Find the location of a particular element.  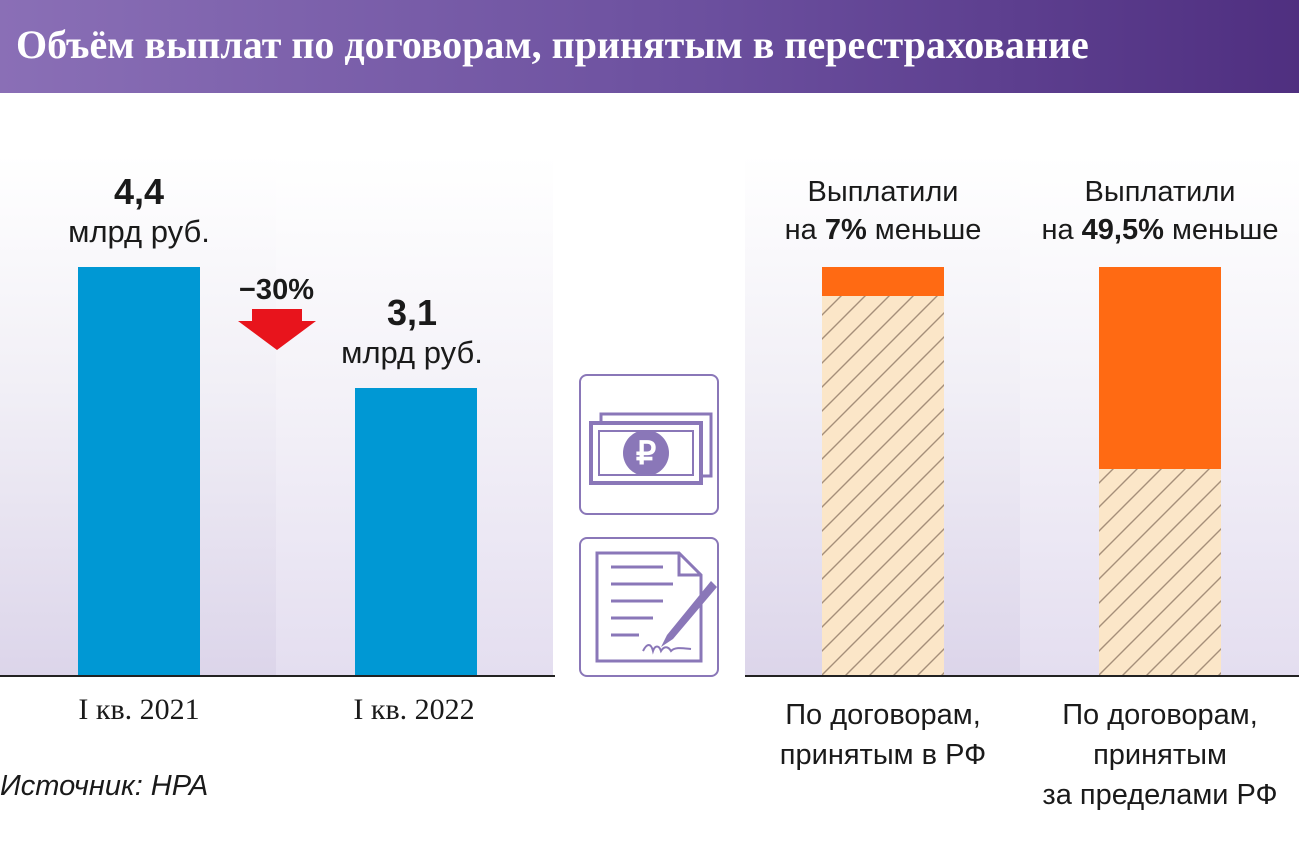

category-rf-line2: принятым в РФ is located at coordinates (883, 755).